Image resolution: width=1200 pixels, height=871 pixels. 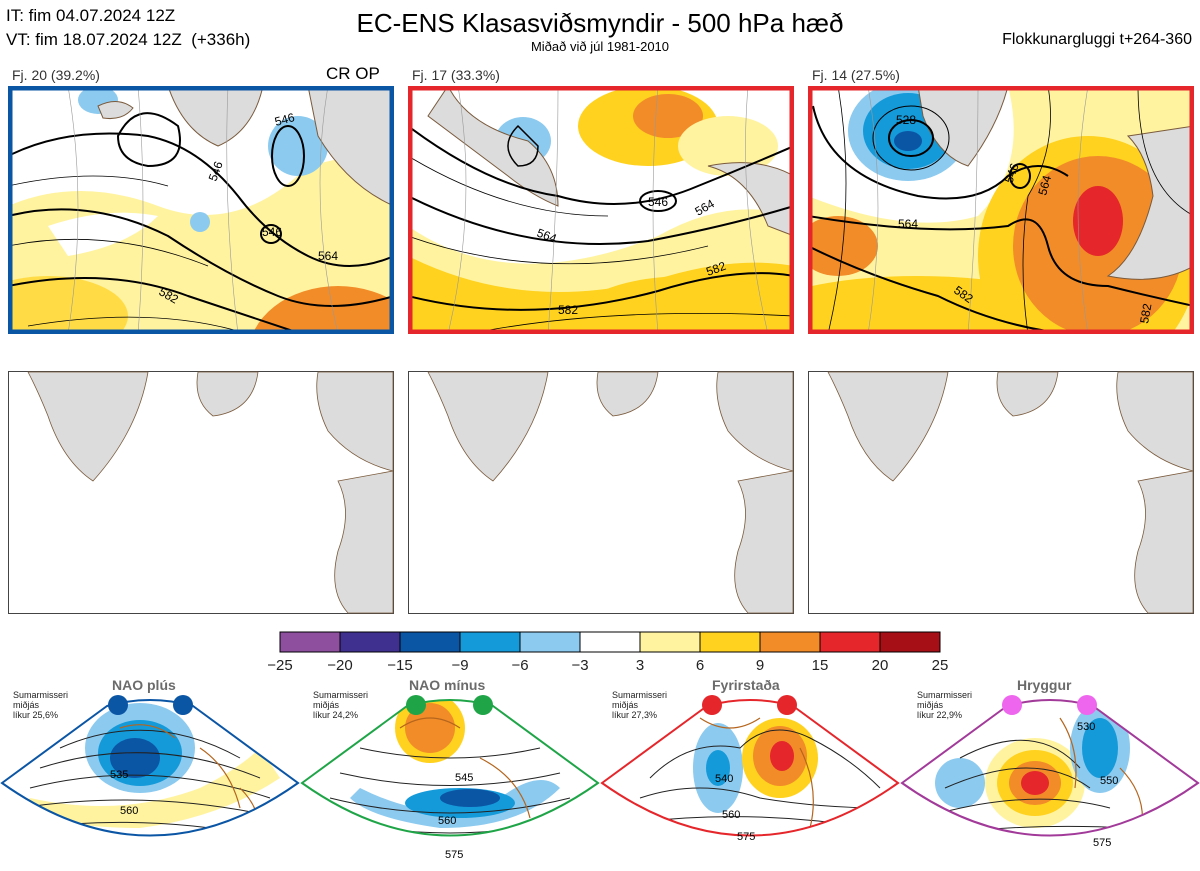 What do you see at coordinates (519, 665) in the screenshot?
I see `colorbar-tick-label: −6` at bounding box center [519, 665].